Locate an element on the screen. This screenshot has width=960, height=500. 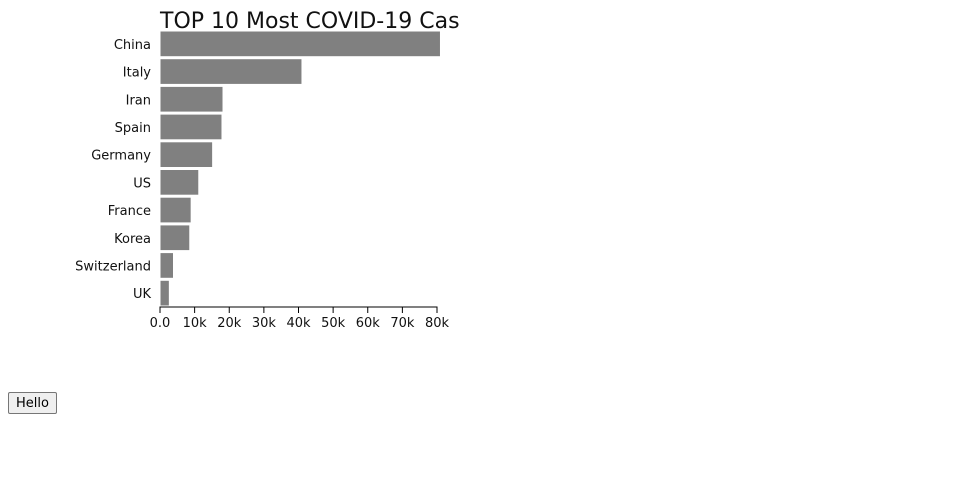
hello-button: Hello is located at coordinates (32, 403).